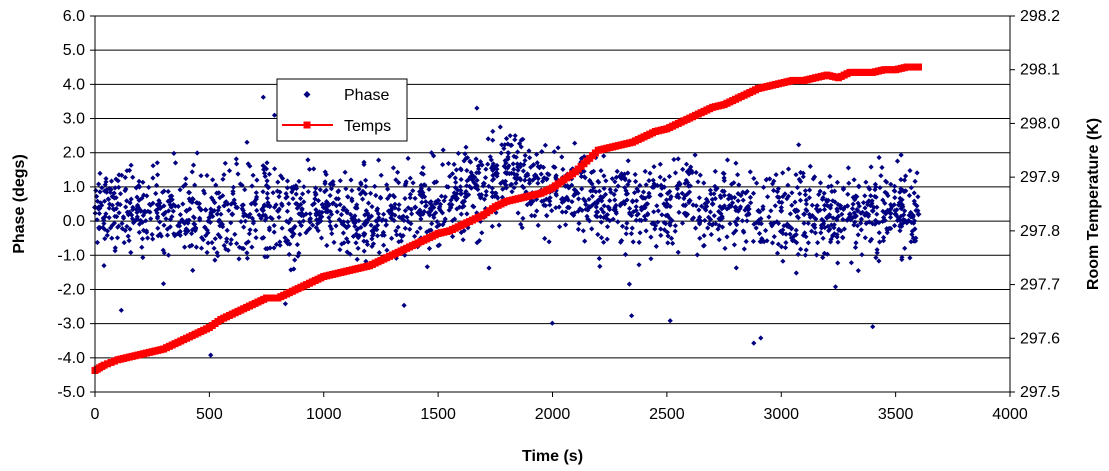 This screenshot has height=471, width=1109. What do you see at coordinates (1040, 392) in the screenshot?
I see `right-tick-label: 297.5` at bounding box center [1040, 392].